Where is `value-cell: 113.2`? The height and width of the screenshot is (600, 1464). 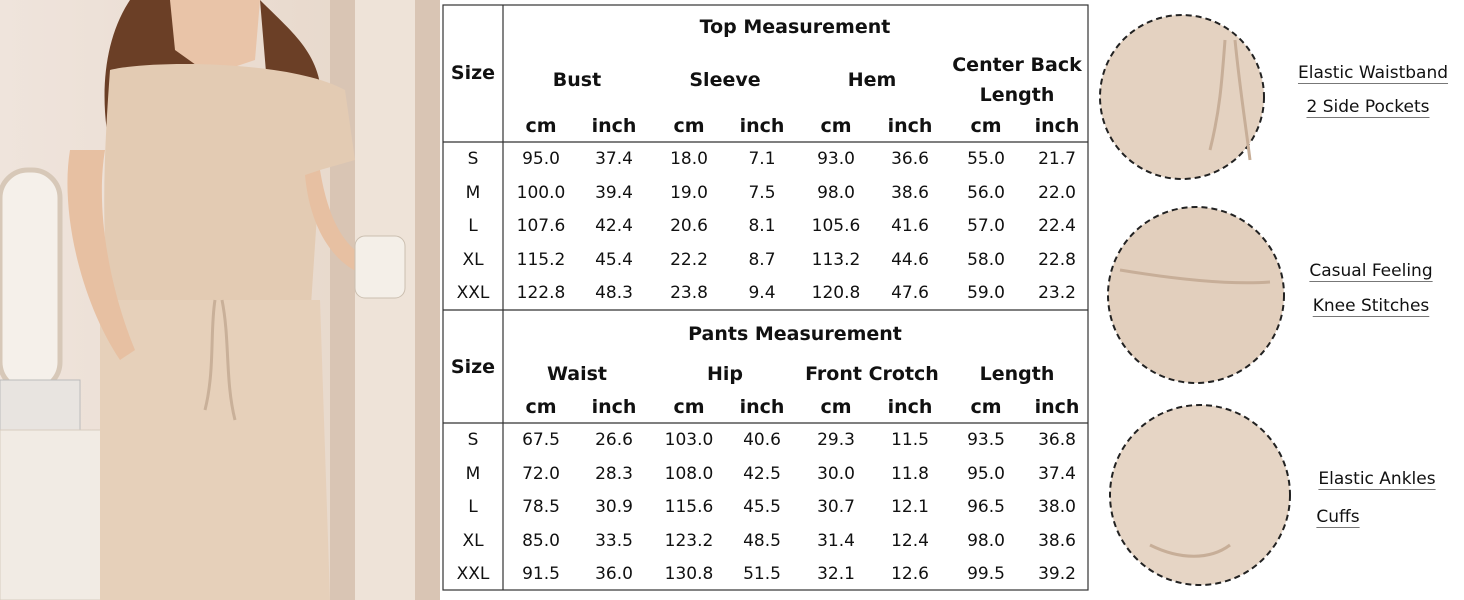
value-cell: 113.2 is located at coordinates (836, 259).